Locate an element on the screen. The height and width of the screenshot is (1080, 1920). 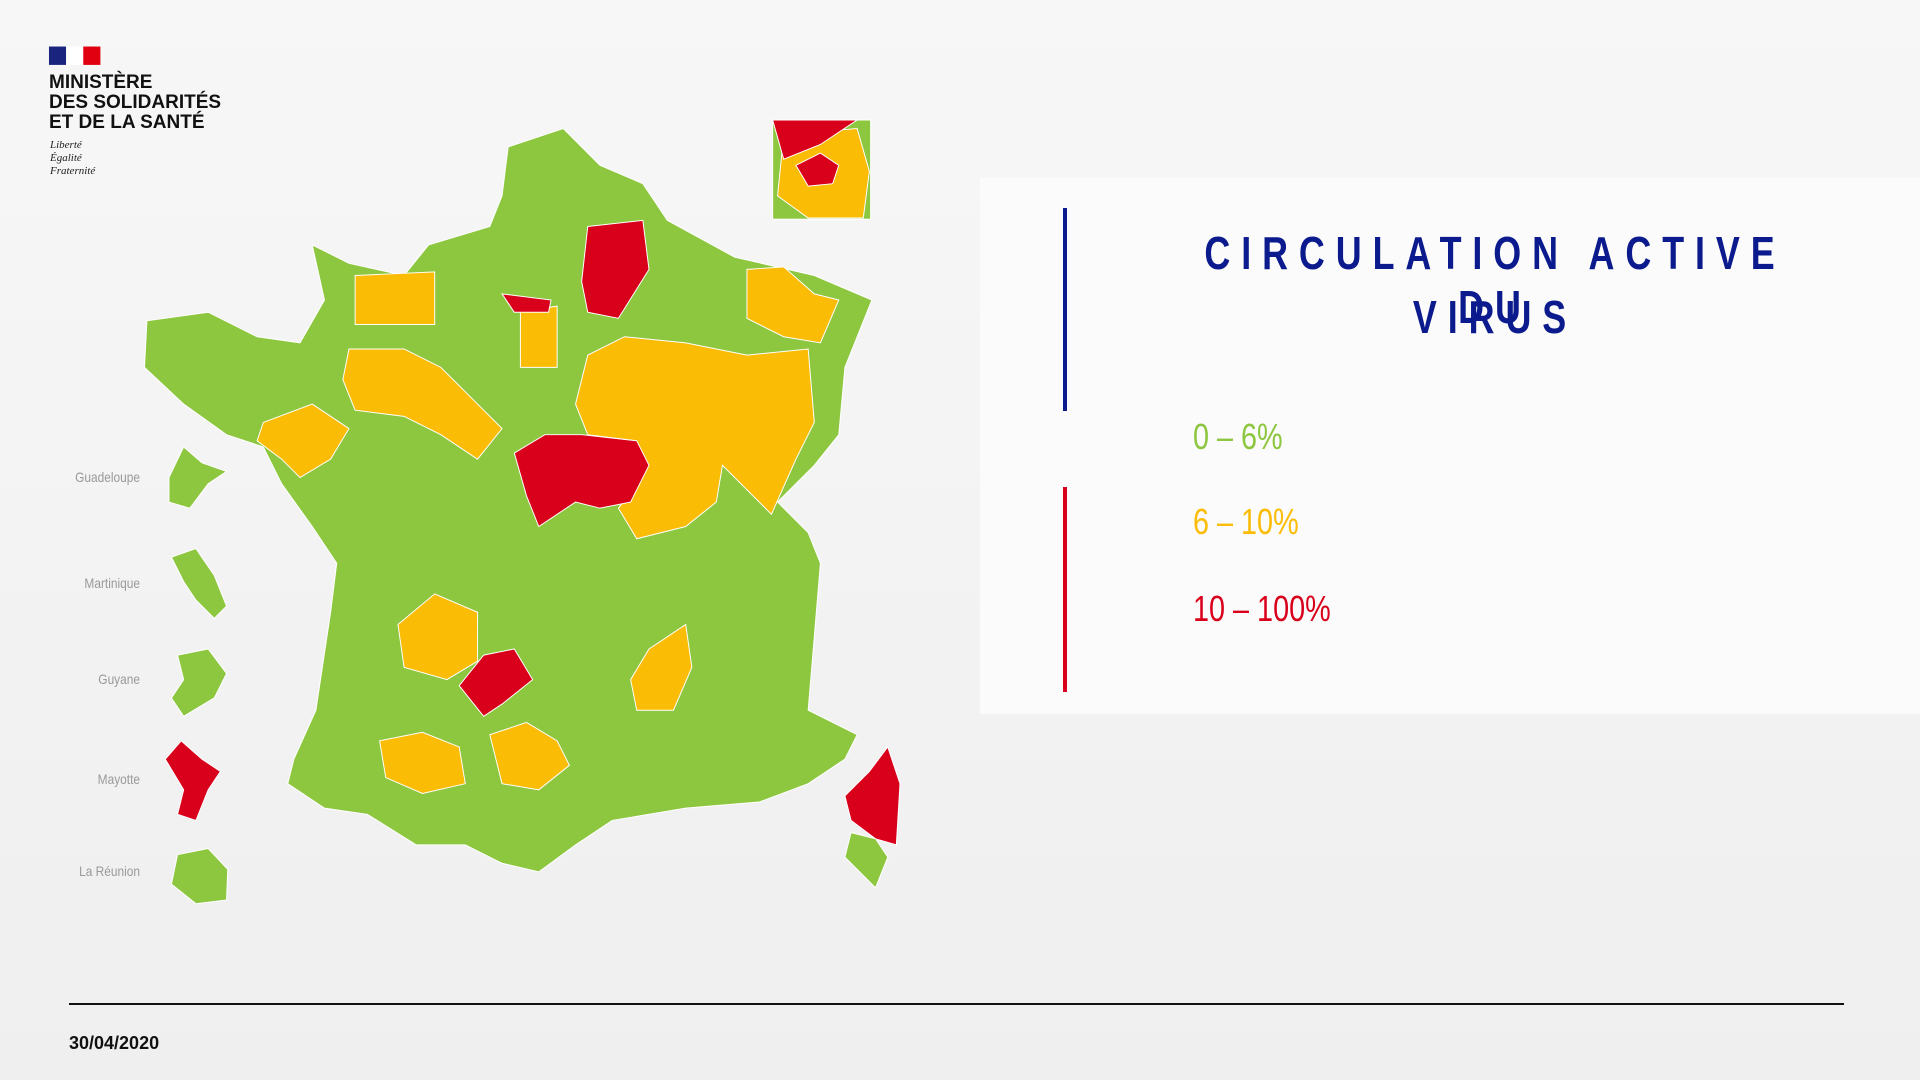
legend-item: 10 – 100% is located at coordinates (1262, 608).